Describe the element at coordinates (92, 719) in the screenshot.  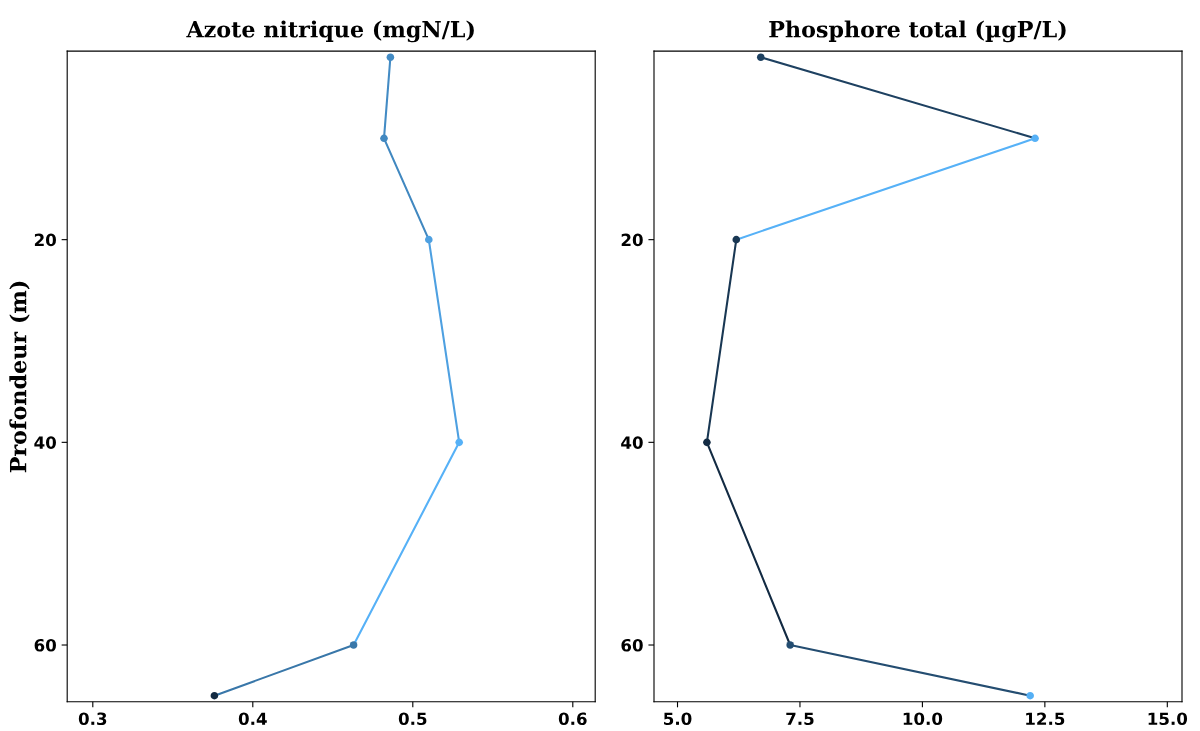
I see `x-tick-label: 0.3` at that location.